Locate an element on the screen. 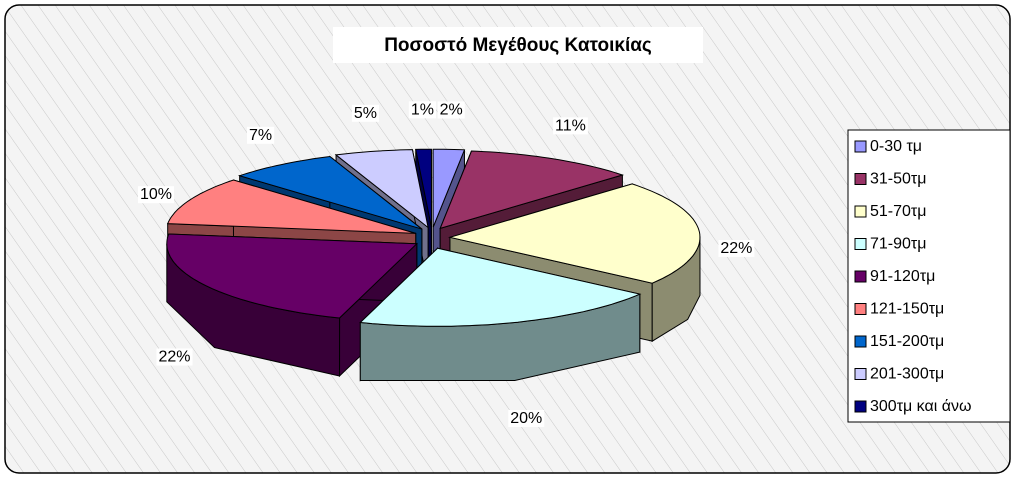 The height and width of the screenshot is (484, 1016). legend-label: 201-300τμ is located at coordinates (907, 374).